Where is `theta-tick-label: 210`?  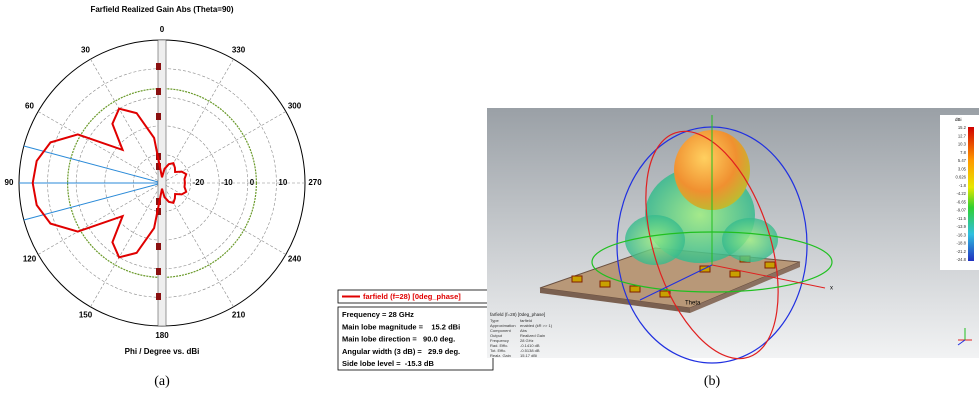
theta-tick-label: 210 is located at coordinates (239, 315).